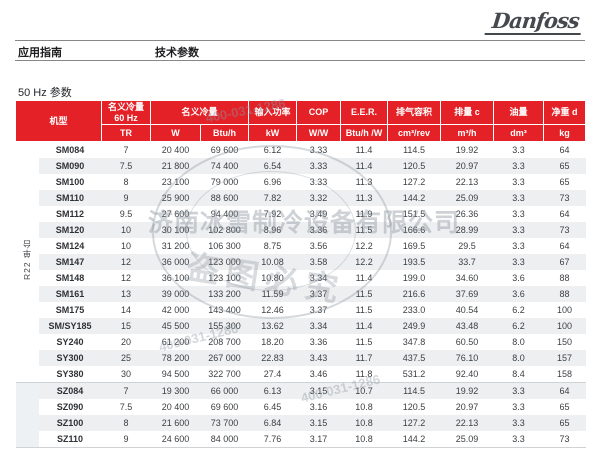  What do you see at coordinates (70, 246) in the screenshot?
I see `model-cell: SM124` at bounding box center [70, 246].